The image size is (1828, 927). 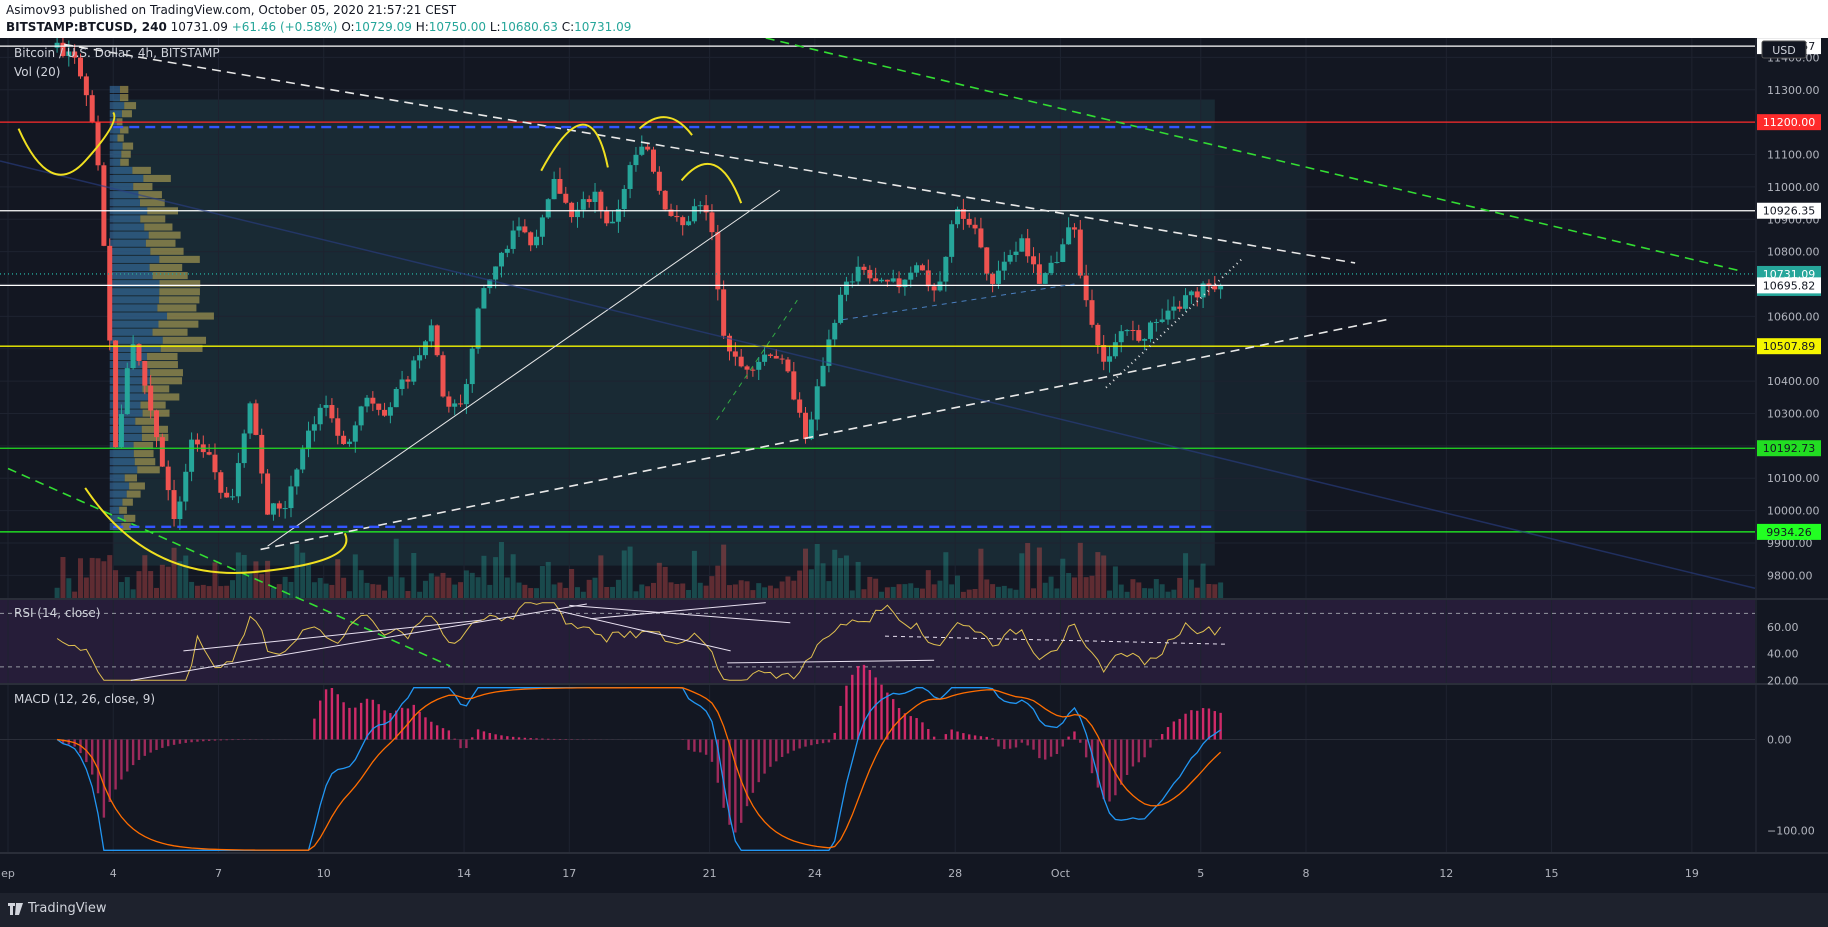 What do you see at coordinates (57, 908) in the screenshot?
I see `tradingview-brand: TradingView` at bounding box center [57, 908].